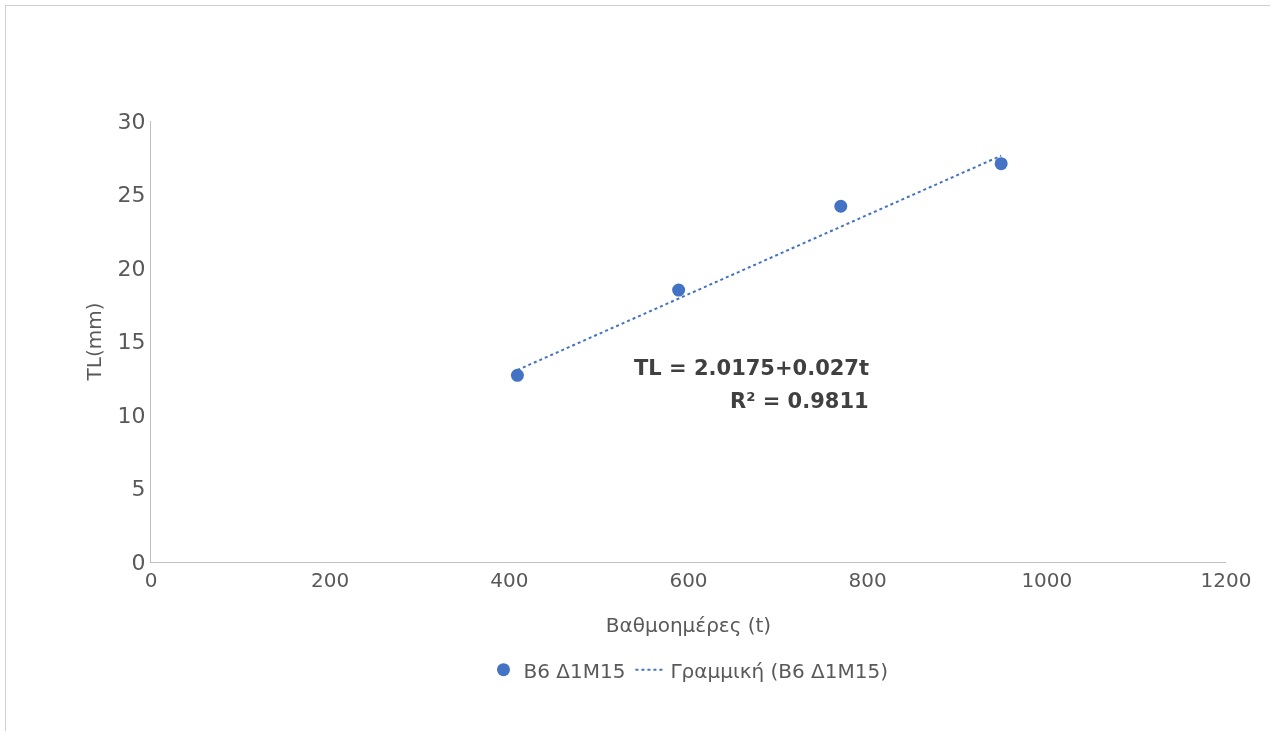 This screenshot has height=738, width=1277. I want to click on x-axis-title: Βαθμοημέρες (t), so click(688, 625).